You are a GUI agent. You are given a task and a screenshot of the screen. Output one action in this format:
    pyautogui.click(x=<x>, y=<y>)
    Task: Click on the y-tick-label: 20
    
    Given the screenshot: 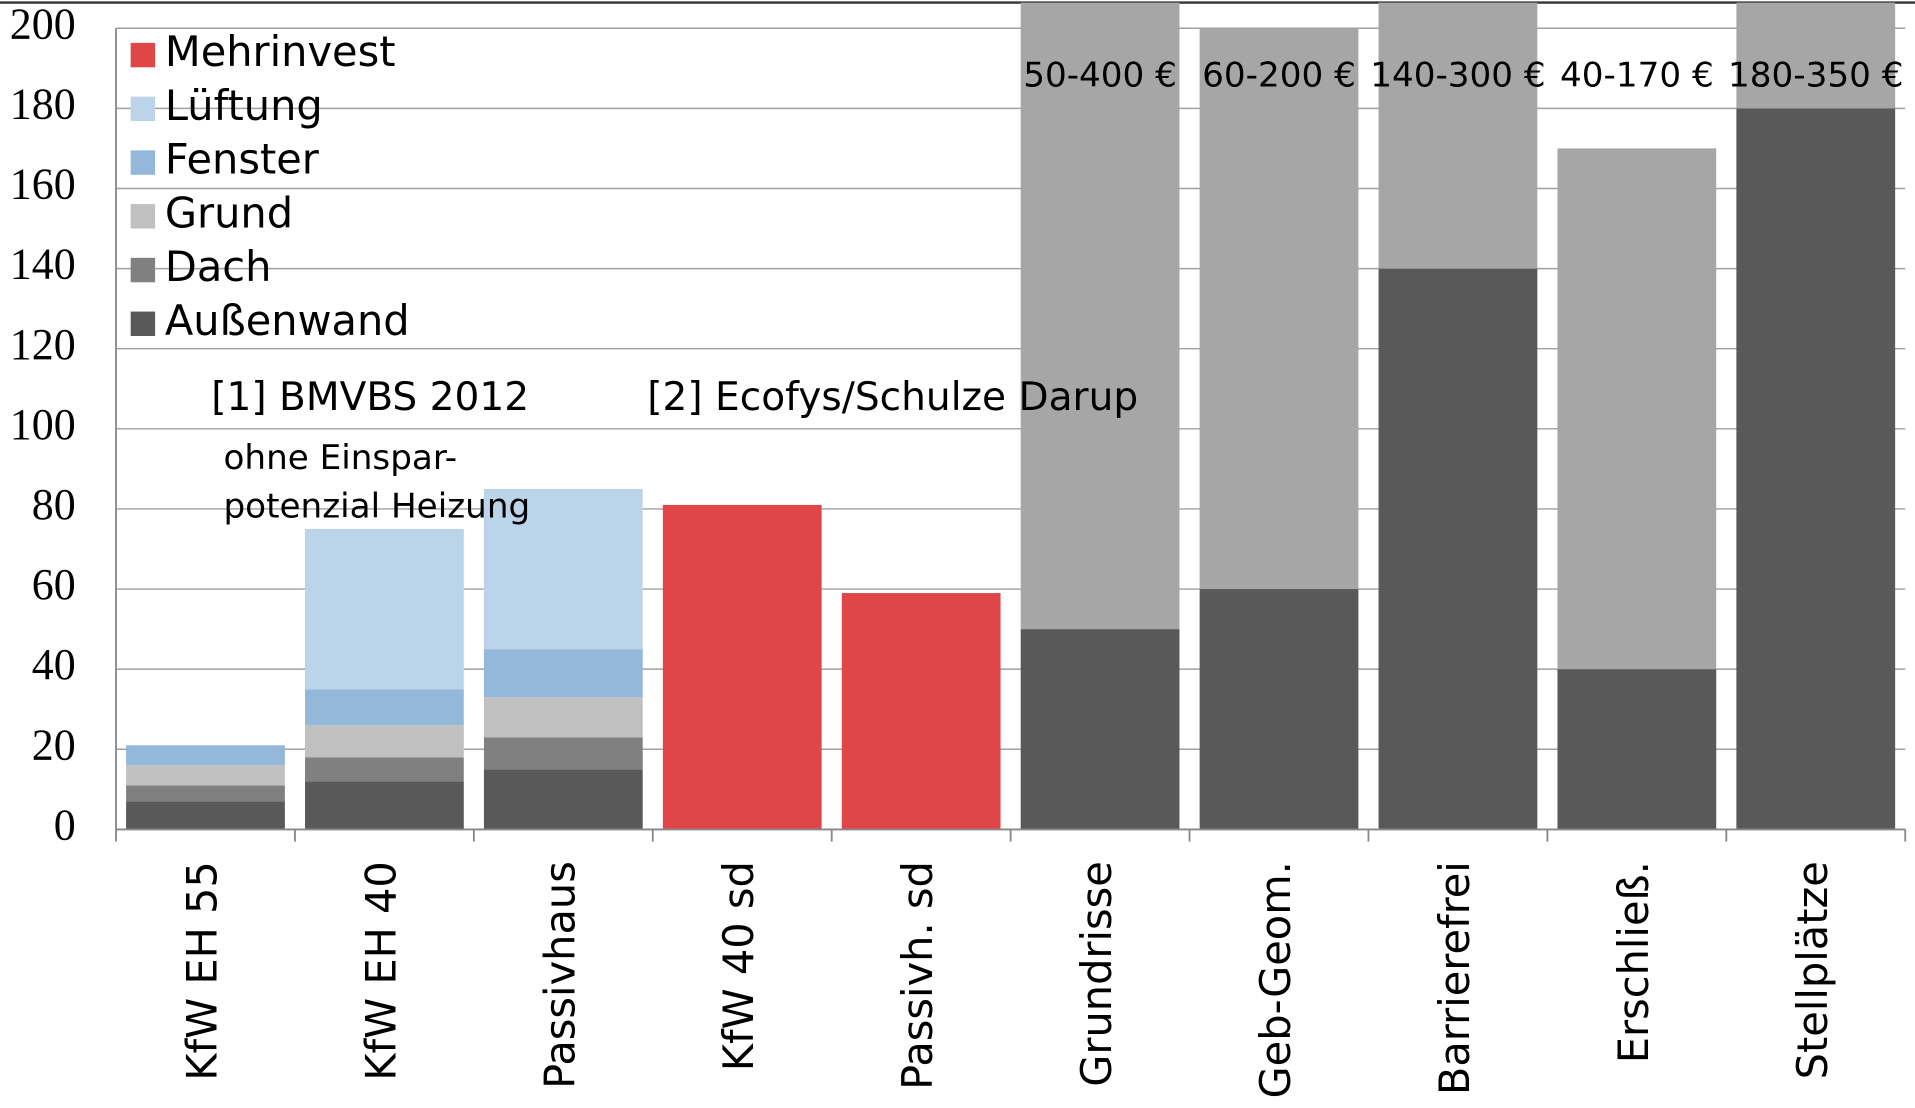 What is the action you would take?
    pyautogui.click(x=54, y=744)
    